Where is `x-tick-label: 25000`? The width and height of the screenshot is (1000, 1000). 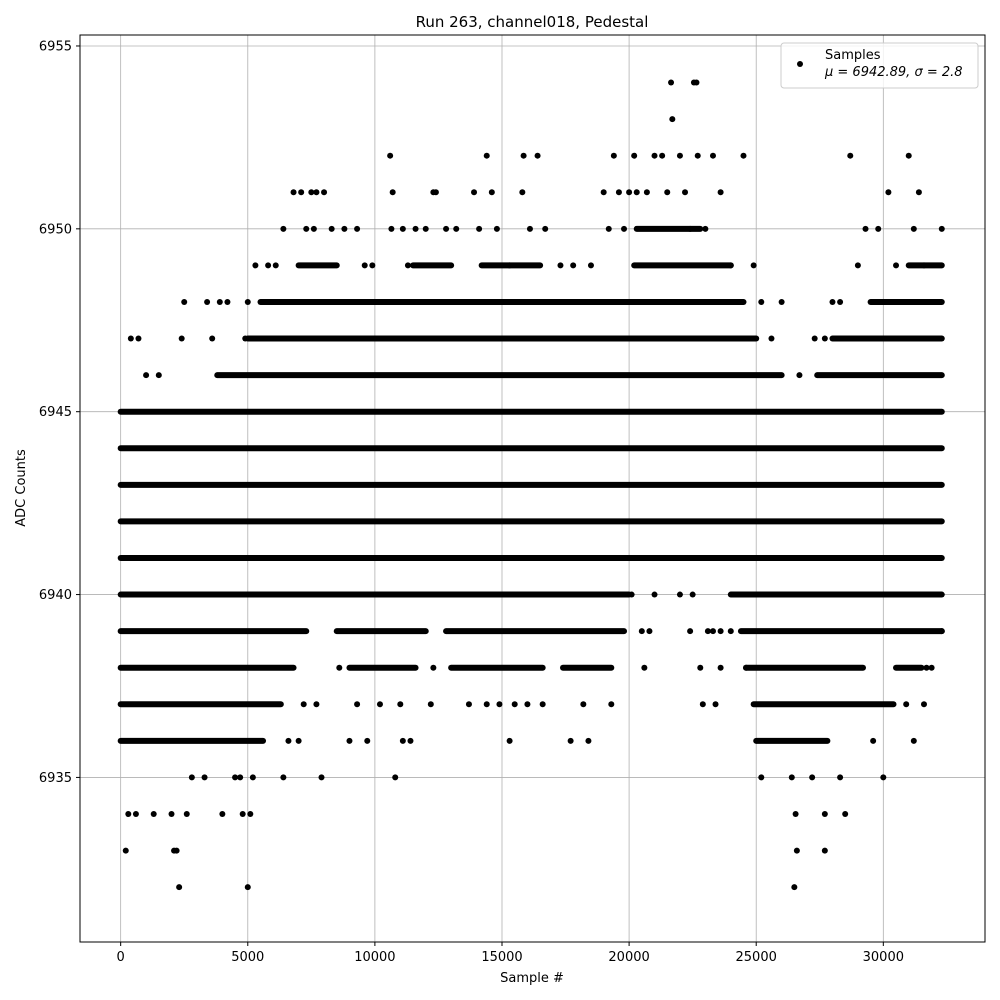
x-tick-label: 25000 is located at coordinates (756, 957).